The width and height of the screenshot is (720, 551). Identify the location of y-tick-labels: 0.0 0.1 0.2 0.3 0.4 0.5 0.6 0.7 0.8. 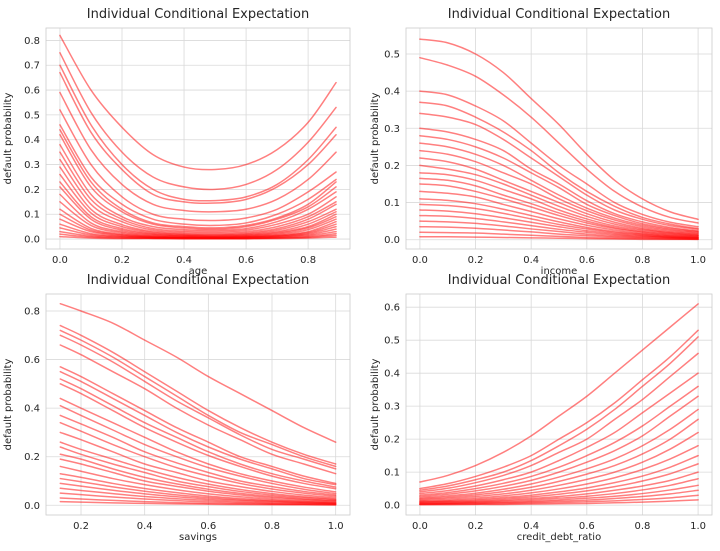
(32, 141).